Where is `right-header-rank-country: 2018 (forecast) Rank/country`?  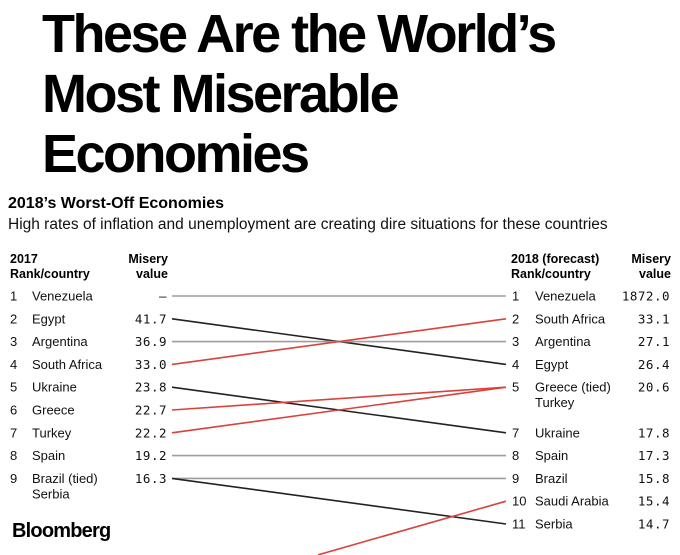 right-header-rank-country: 2018 (forecast) Rank/country is located at coordinates (555, 267).